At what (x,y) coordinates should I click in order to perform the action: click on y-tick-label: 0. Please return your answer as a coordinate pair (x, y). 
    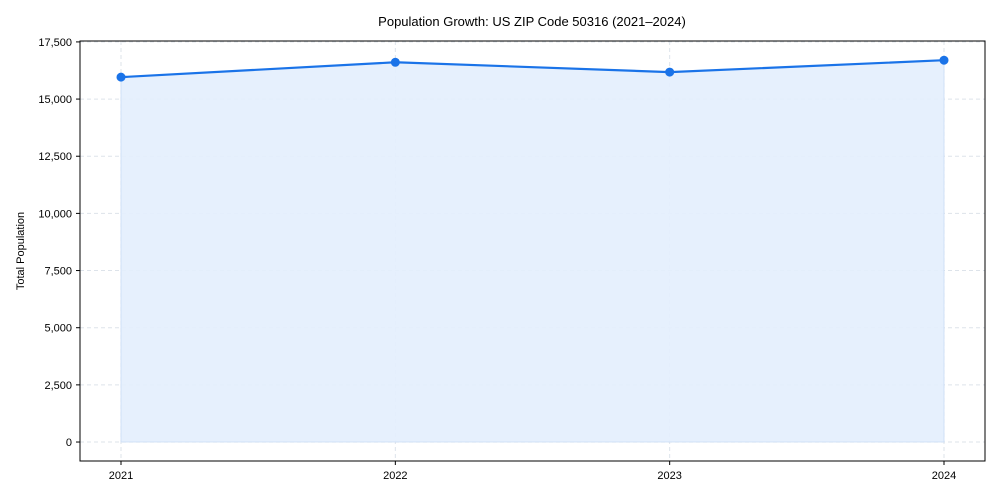
    Looking at the image, I should click on (69, 443).